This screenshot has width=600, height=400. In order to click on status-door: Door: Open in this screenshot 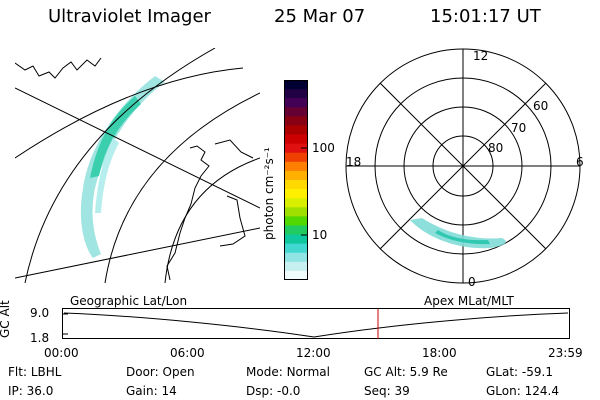, I will do `click(160, 372)`.